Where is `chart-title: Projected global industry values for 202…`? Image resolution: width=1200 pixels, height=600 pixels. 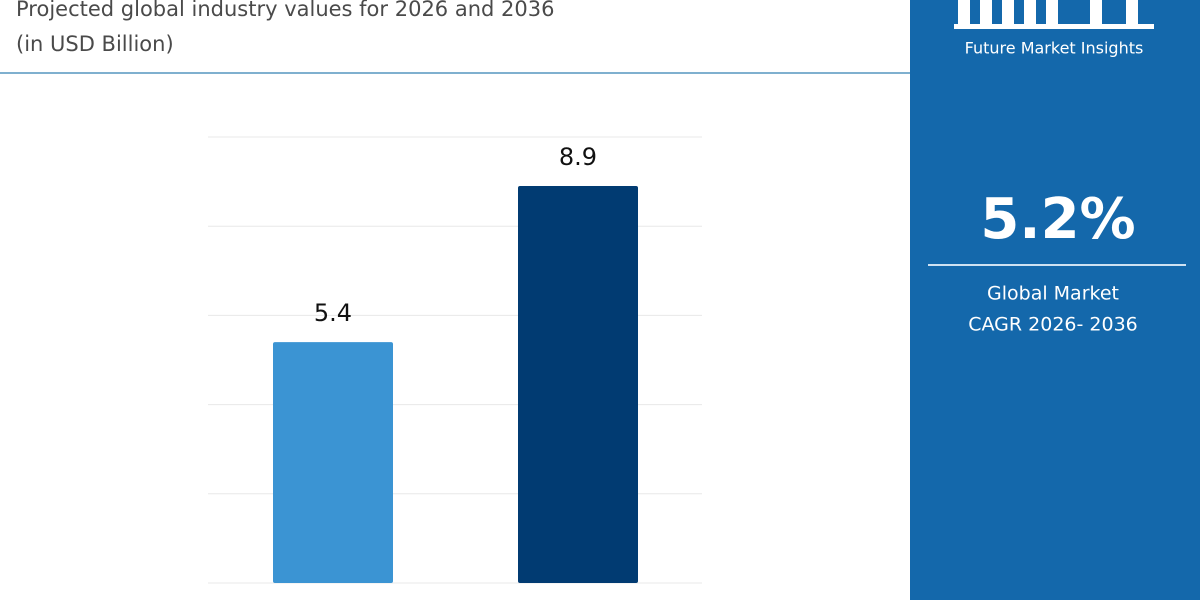
chart-title: Projected global industry values for 202… is located at coordinates (285, 10).